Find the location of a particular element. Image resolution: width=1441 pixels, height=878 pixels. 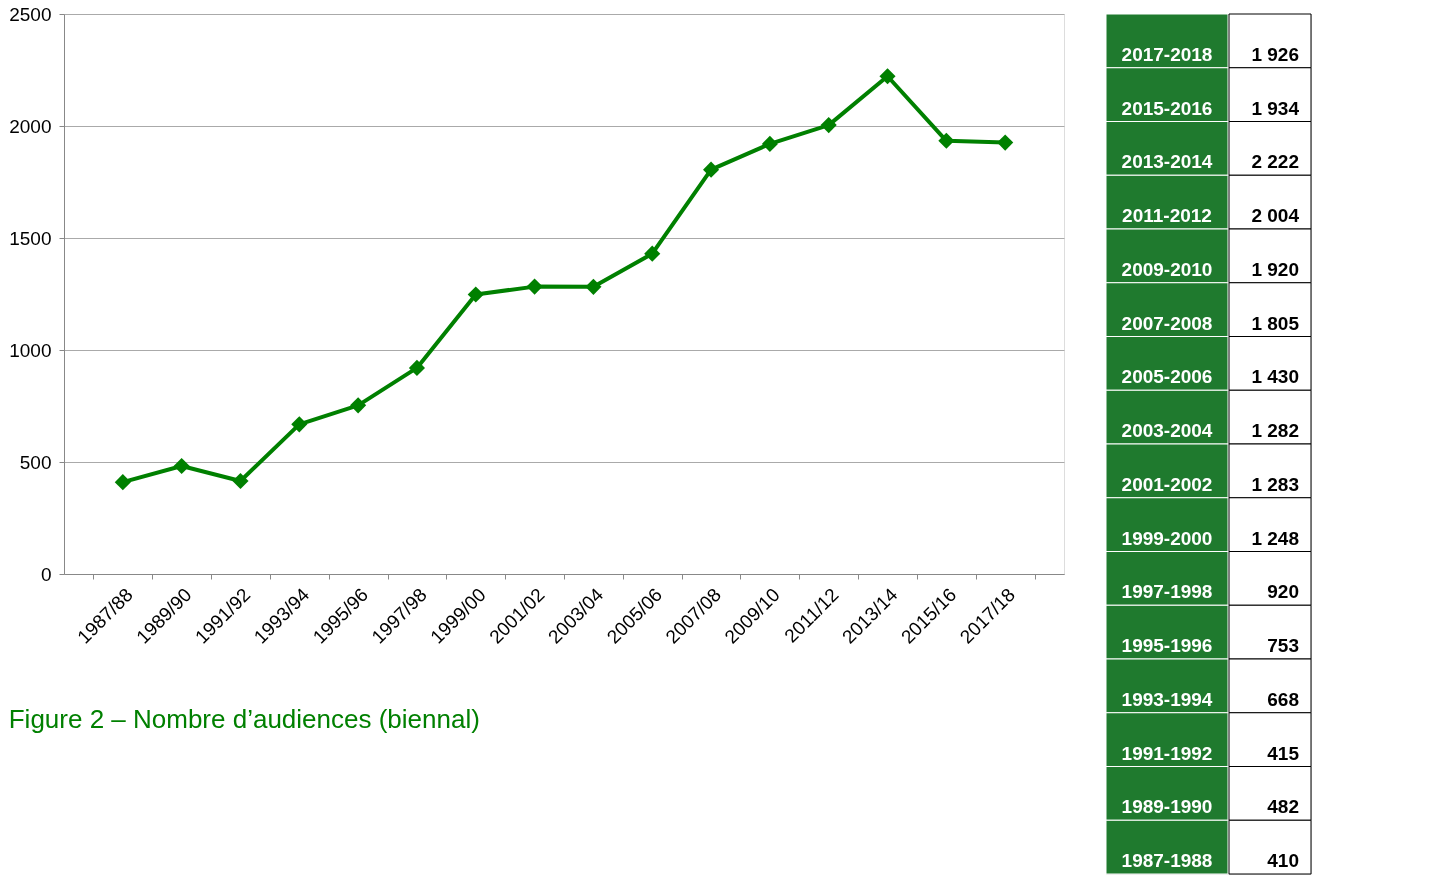

text: 2003-2004 is located at coordinates (1167, 431).